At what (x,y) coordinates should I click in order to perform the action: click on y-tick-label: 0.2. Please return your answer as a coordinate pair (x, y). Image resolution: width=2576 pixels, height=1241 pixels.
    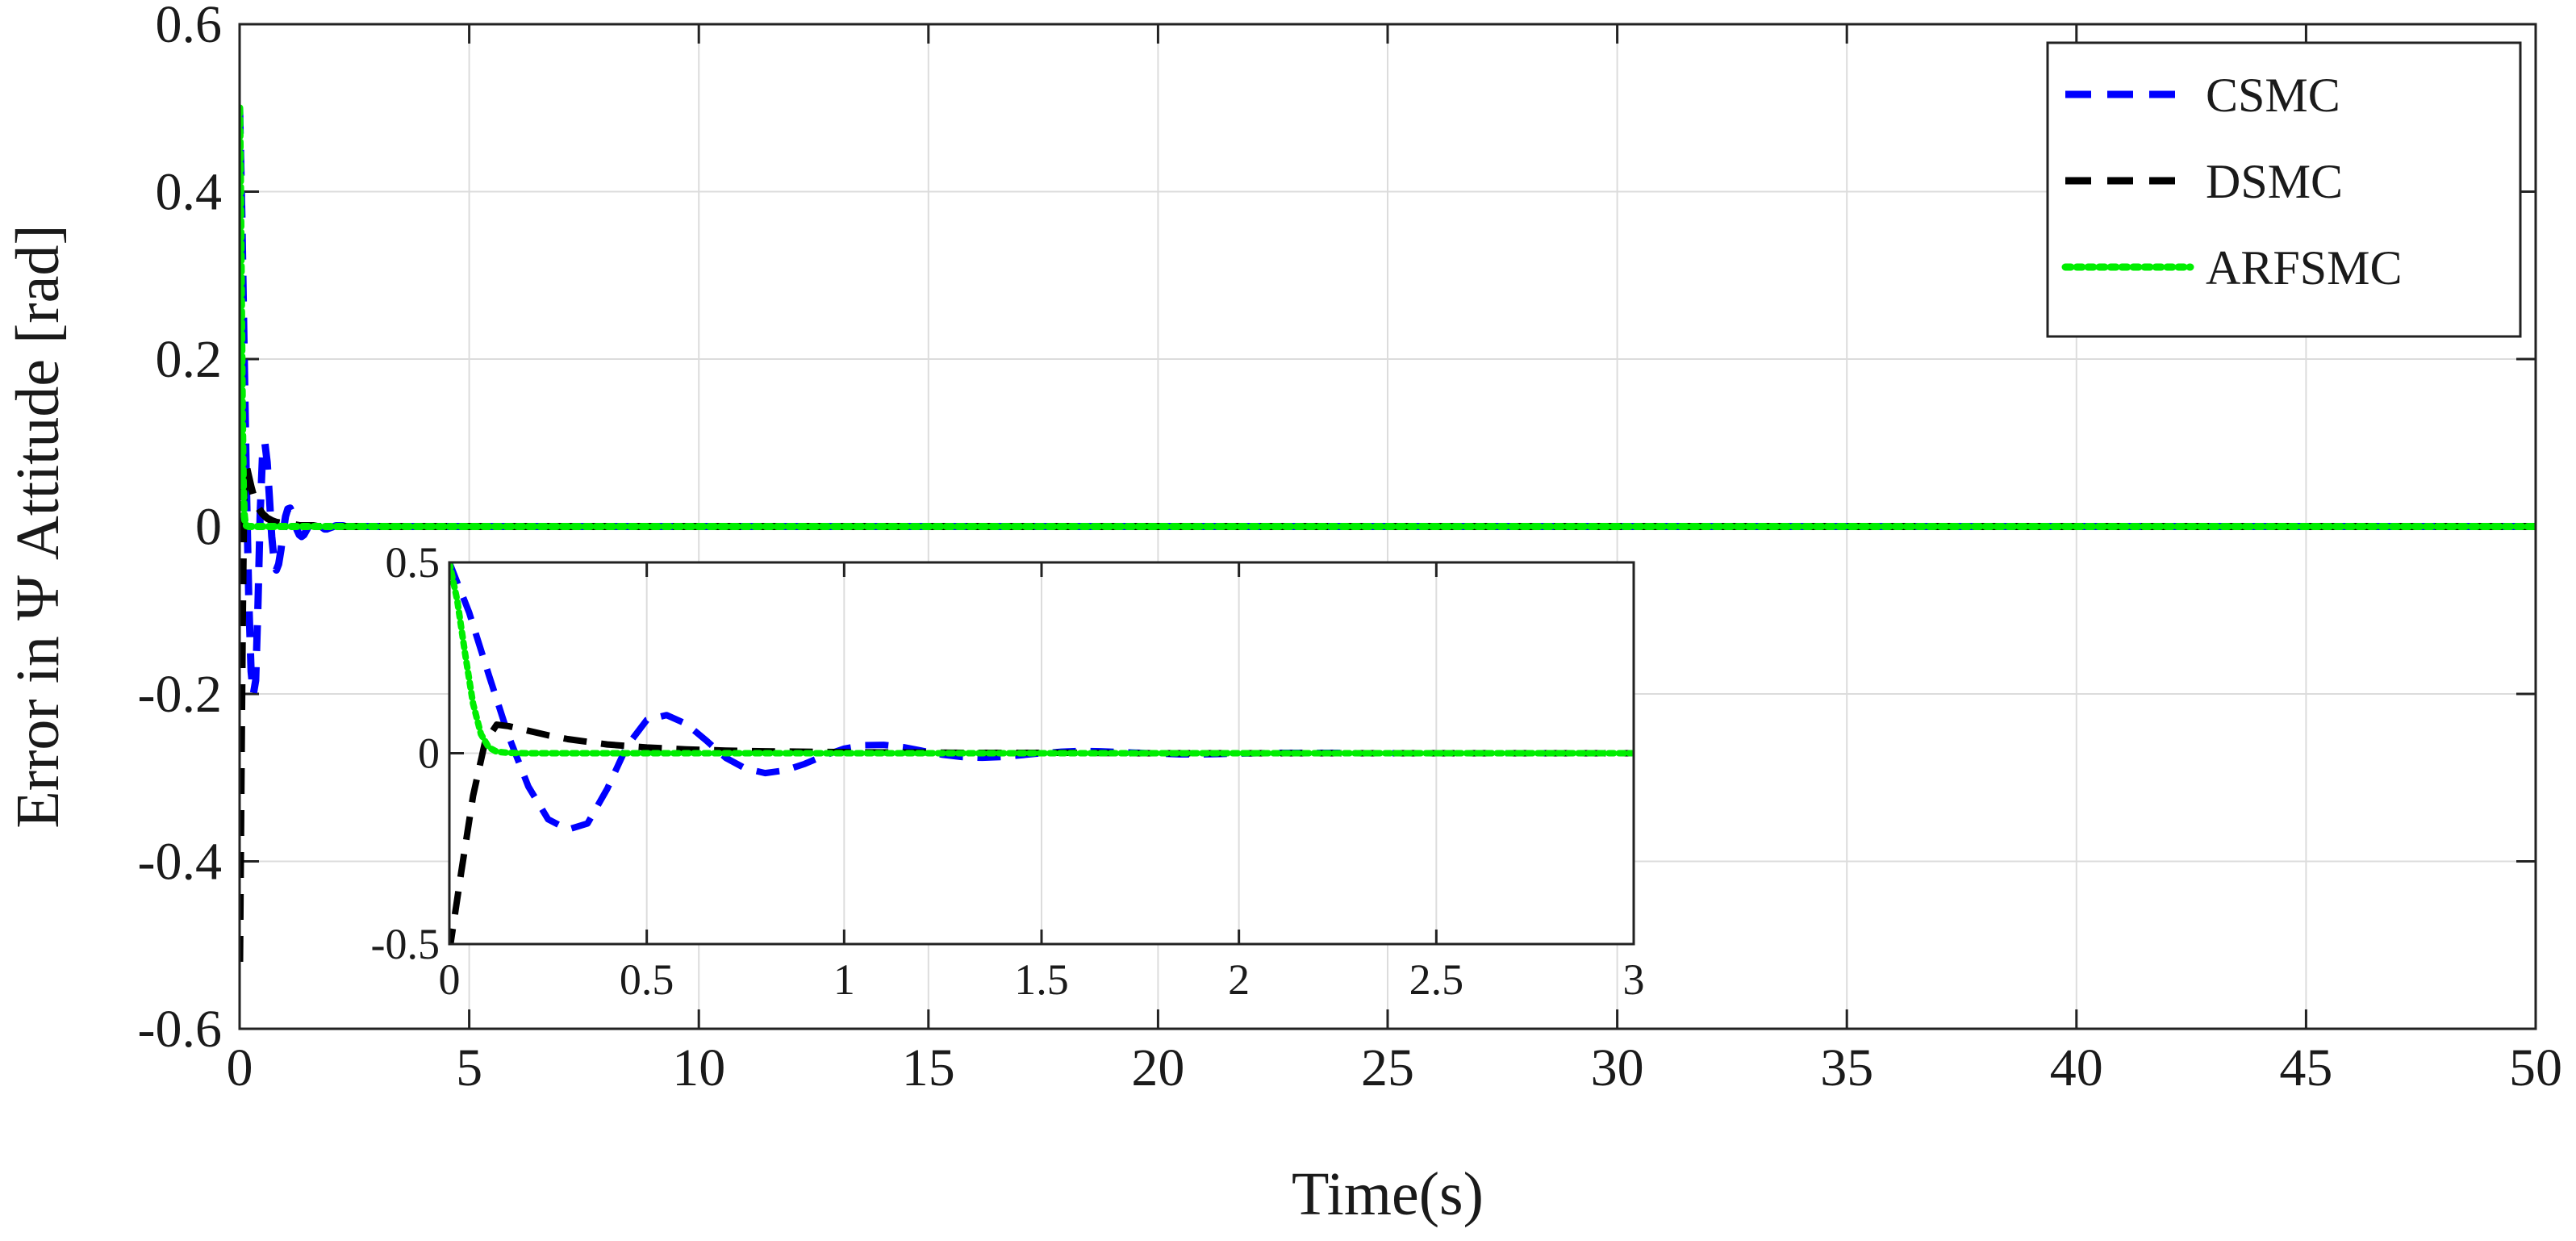
    Looking at the image, I should click on (189, 359).